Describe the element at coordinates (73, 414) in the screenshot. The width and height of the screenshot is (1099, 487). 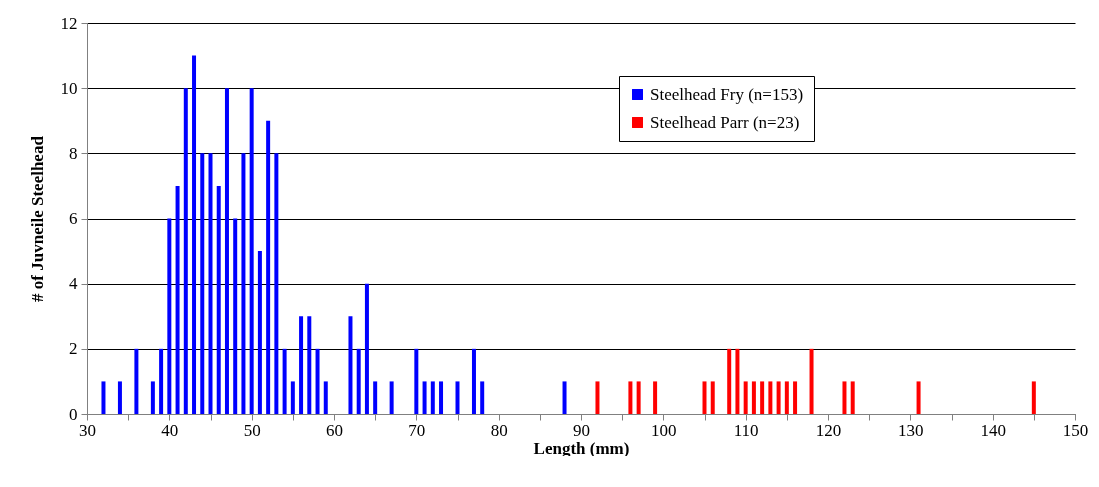
I see `y-tick-label: 0` at that location.